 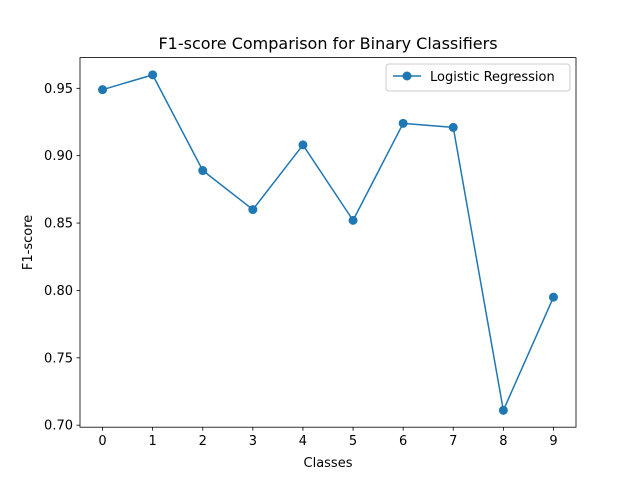 I want to click on legend-box, so click(x=478, y=77).